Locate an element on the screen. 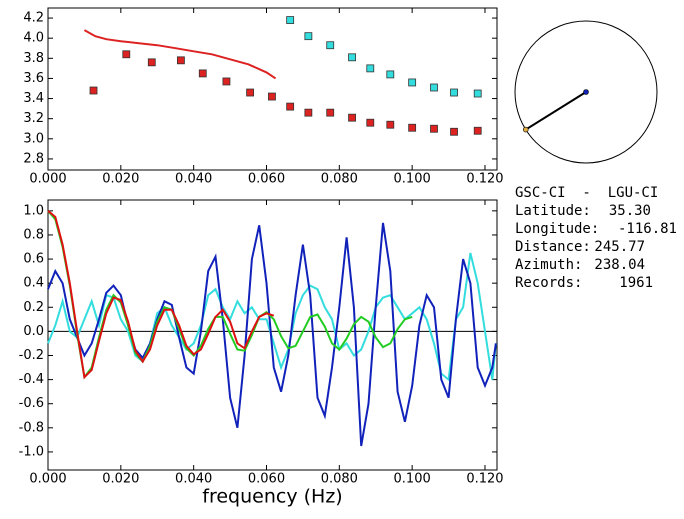  y-tick-label: 3.4 is located at coordinates (33, 98).